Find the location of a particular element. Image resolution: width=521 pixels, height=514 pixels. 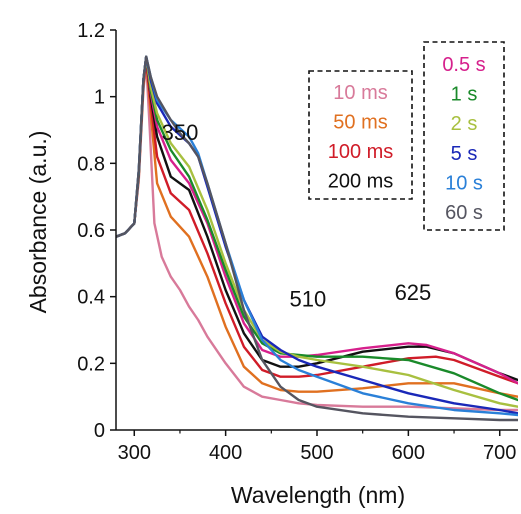

legend-entry-1-s: 1 s is located at coordinates (464, 95).